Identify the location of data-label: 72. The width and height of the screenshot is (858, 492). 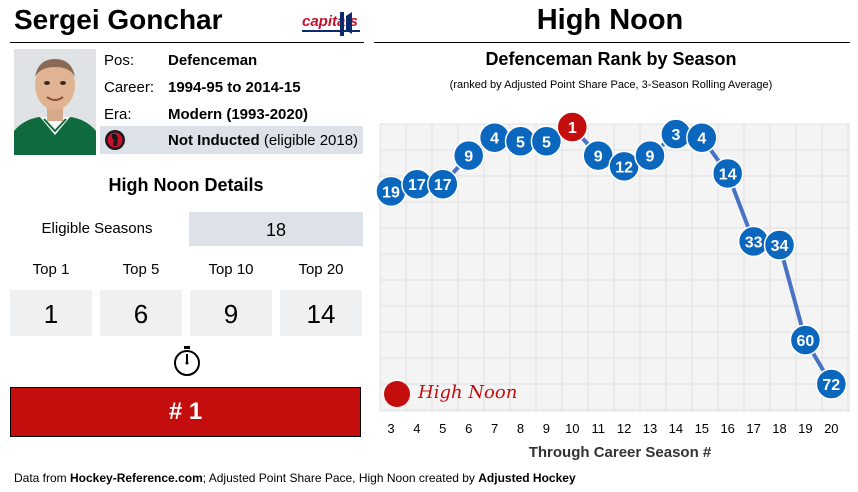
(831, 385).